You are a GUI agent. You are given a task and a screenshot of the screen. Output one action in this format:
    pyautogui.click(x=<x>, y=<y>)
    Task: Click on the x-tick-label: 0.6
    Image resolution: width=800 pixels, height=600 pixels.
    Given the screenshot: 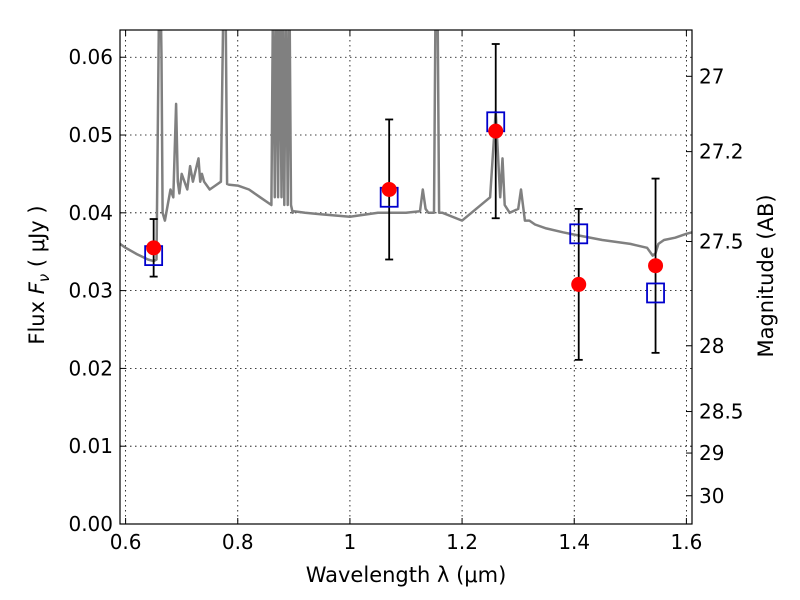 What is the action you would take?
    pyautogui.click(x=126, y=542)
    